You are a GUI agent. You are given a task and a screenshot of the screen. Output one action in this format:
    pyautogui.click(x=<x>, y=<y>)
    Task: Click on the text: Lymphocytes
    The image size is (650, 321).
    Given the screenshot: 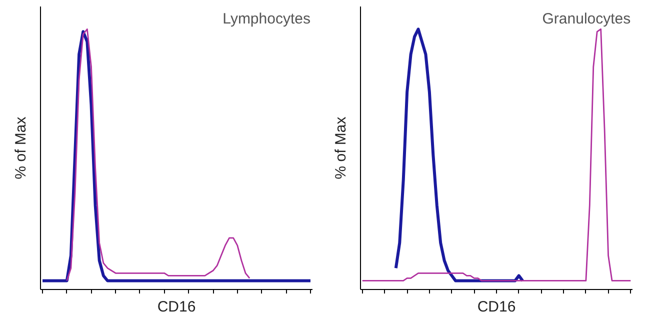 What is the action you would take?
    pyautogui.click(x=266, y=19)
    